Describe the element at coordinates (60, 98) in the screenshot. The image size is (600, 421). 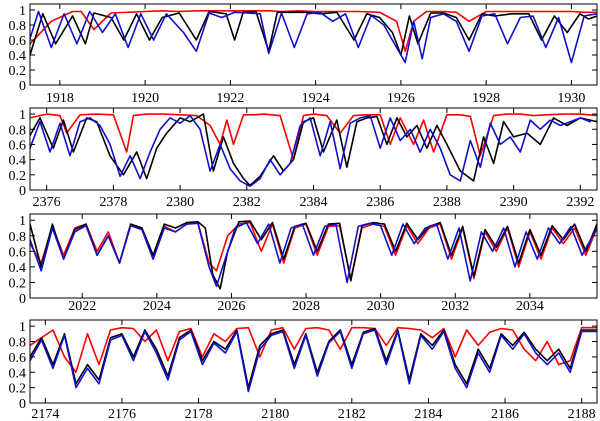
I see `x-tick-label: 1918` at that location.